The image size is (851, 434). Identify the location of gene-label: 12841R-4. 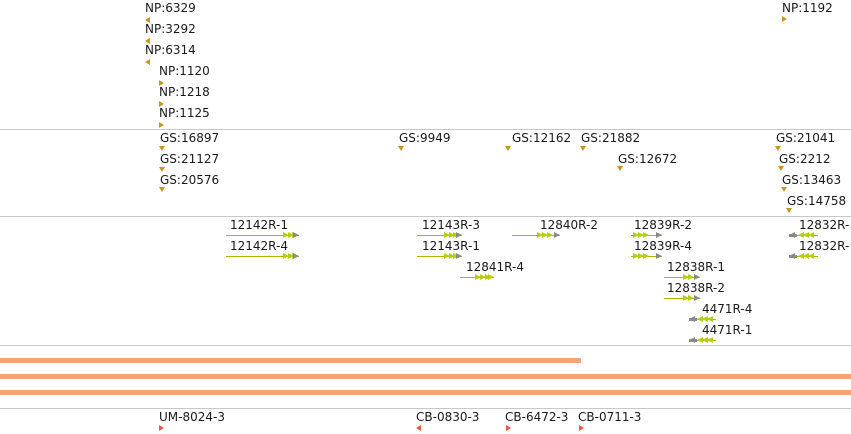
(495, 267).